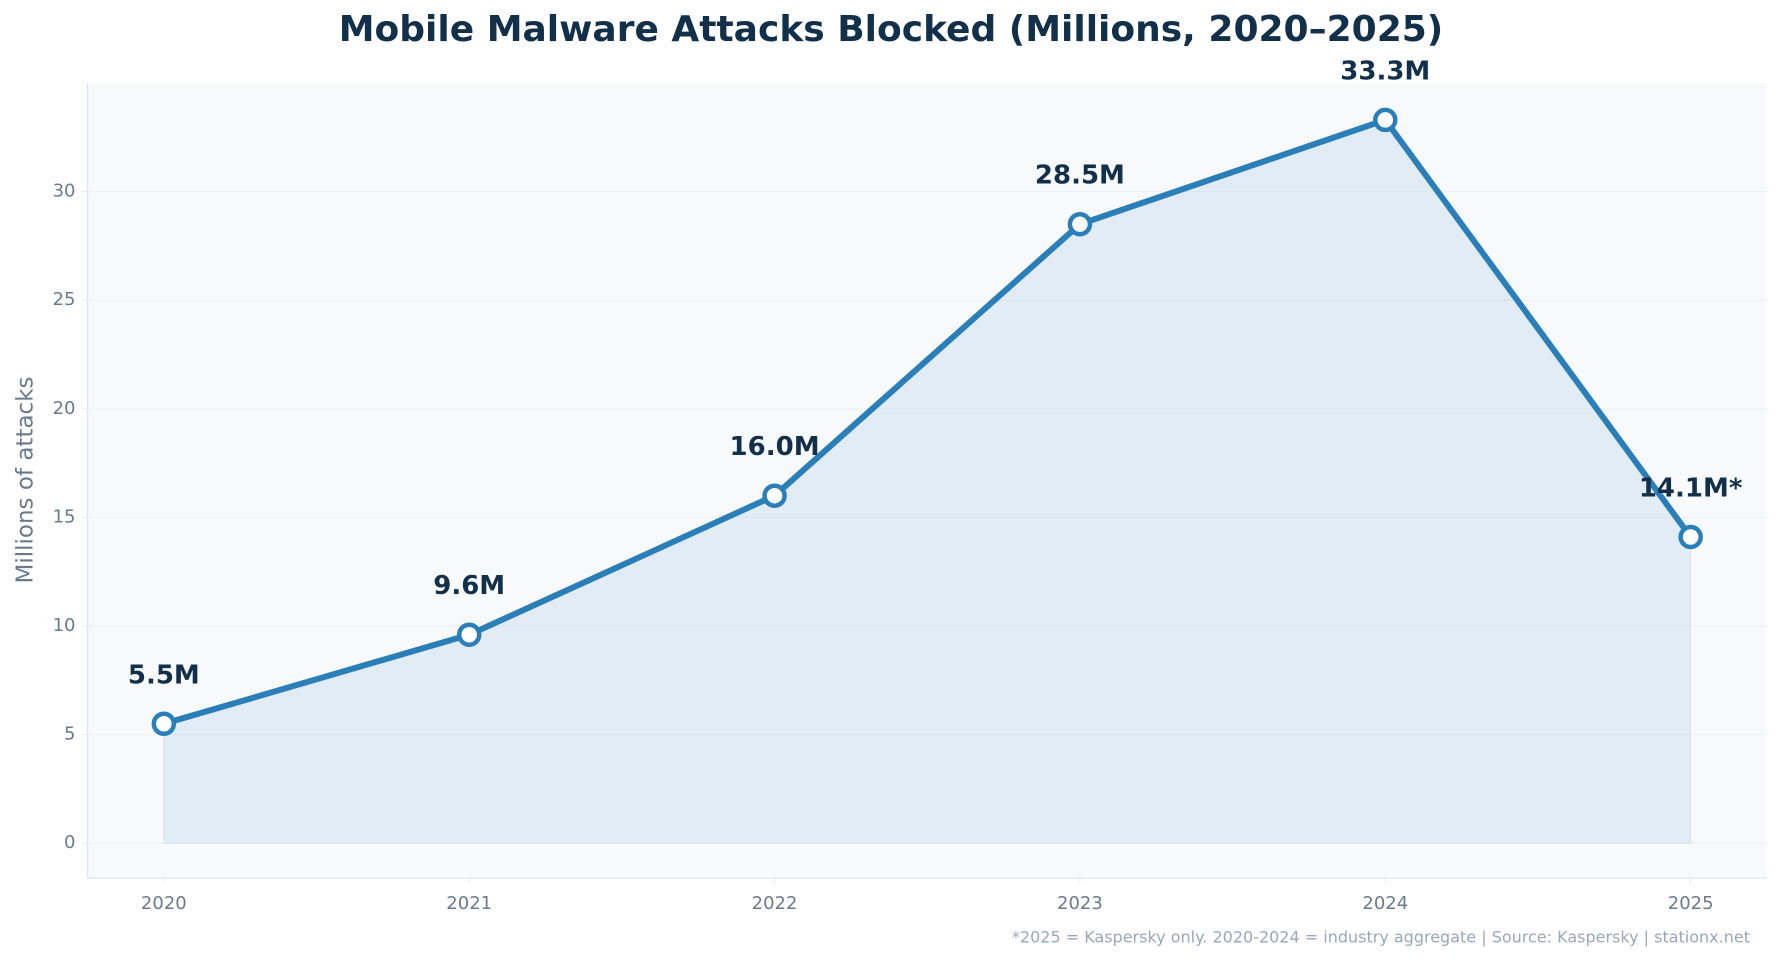 The image size is (1782, 963). Describe the element at coordinates (64, 299) in the screenshot. I see `y-tick-label: 25` at that location.